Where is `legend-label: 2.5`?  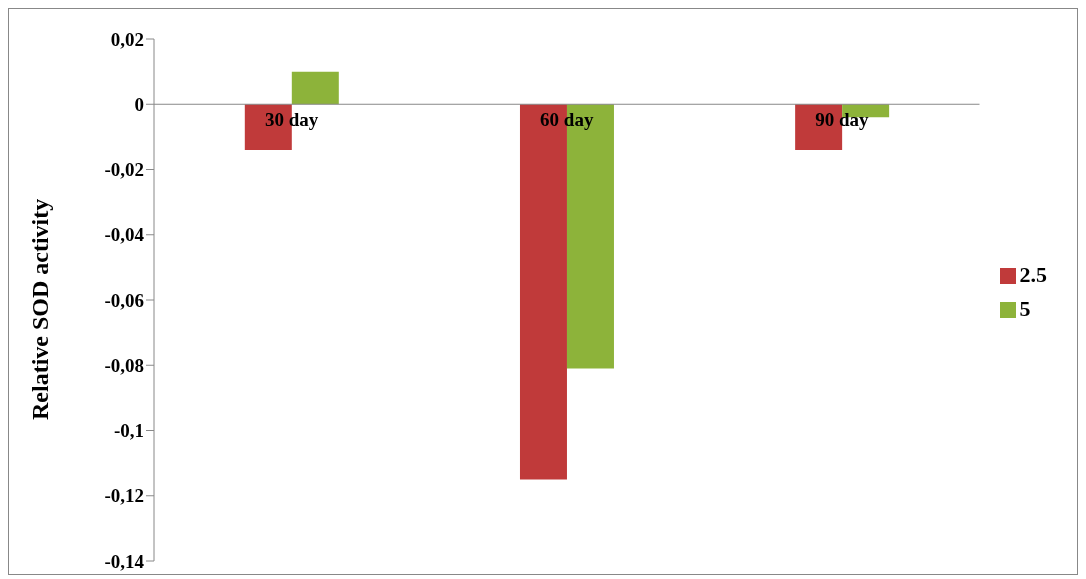
legend-label: 2.5 is located at coordinates (1033, 274).